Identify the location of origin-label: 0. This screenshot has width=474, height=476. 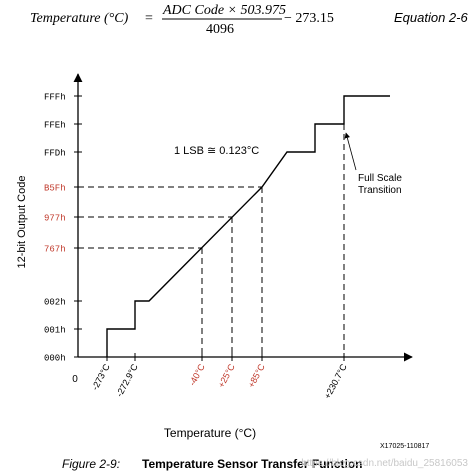
(75, 379).